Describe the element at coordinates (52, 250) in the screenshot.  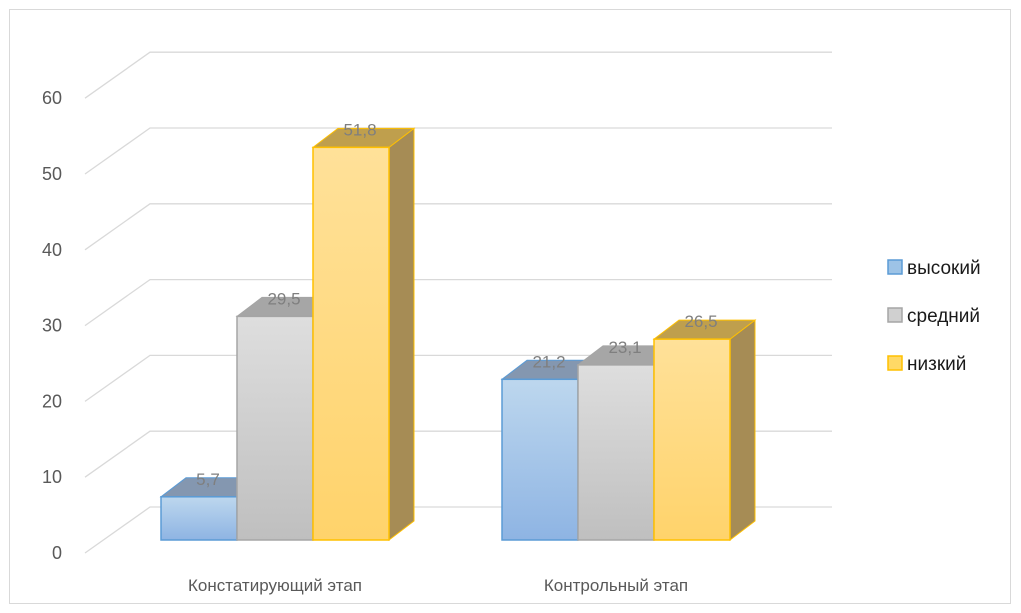
I see `y-tick-label: 40` at that location.